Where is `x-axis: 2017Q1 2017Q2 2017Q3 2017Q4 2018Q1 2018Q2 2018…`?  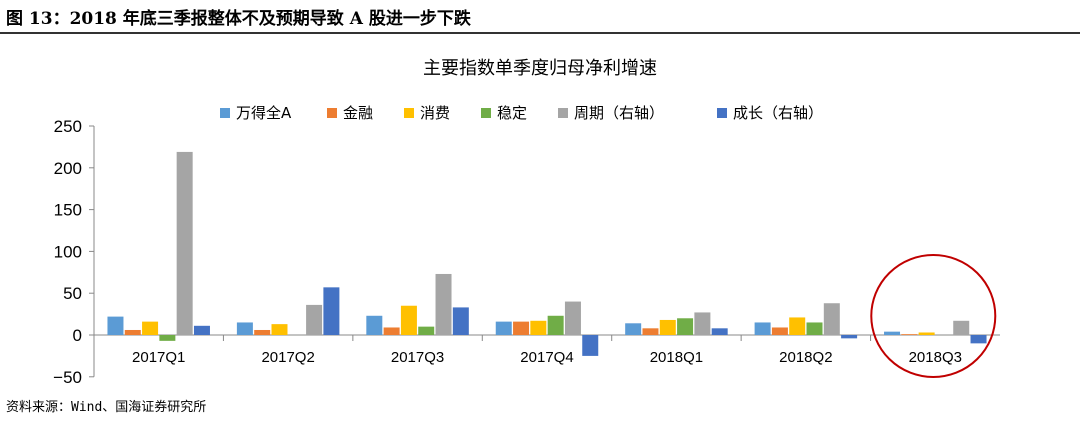 x-axis: 2017Q1 2017Q2 2017Q3 2017Q4 2018Q1 2018Q2 2018… is located at coordinates (547, 350).